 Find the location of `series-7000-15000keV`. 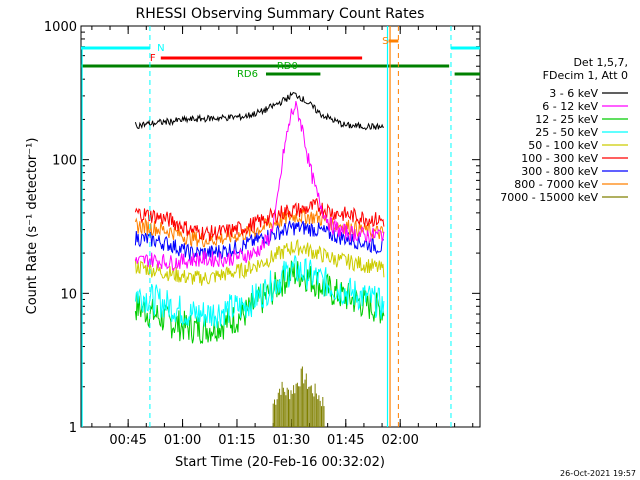

series-7000-15000keV is located at coordinates (298, 396).